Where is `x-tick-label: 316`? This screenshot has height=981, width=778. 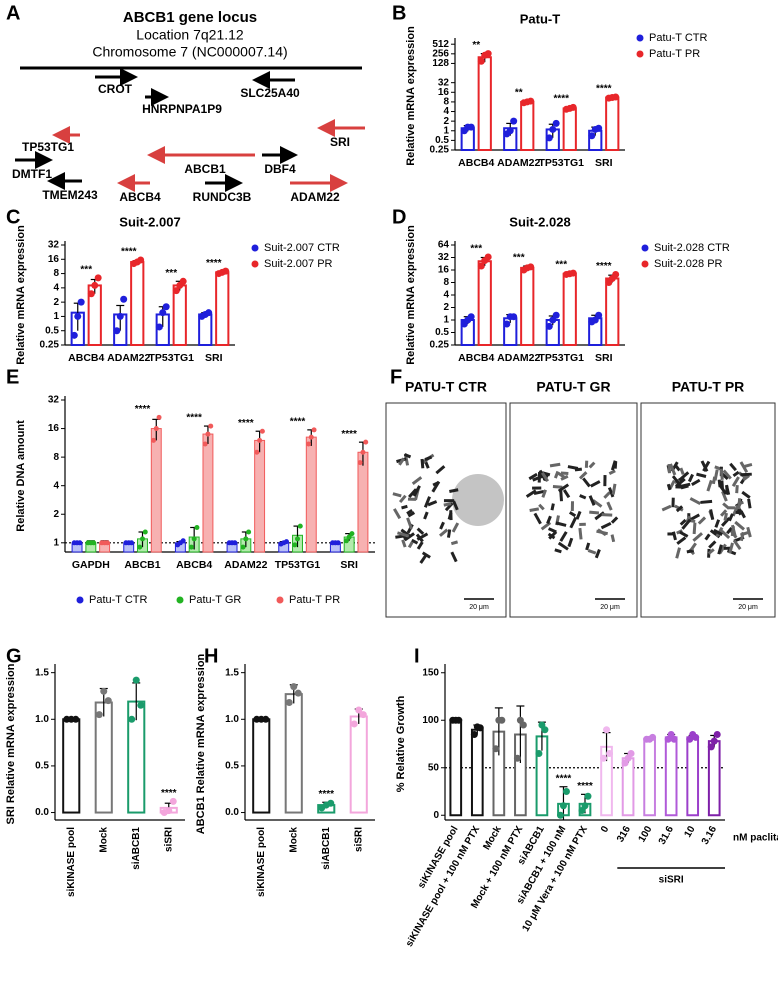
x-tick-label: 316 is located at coordinates (624, 834).